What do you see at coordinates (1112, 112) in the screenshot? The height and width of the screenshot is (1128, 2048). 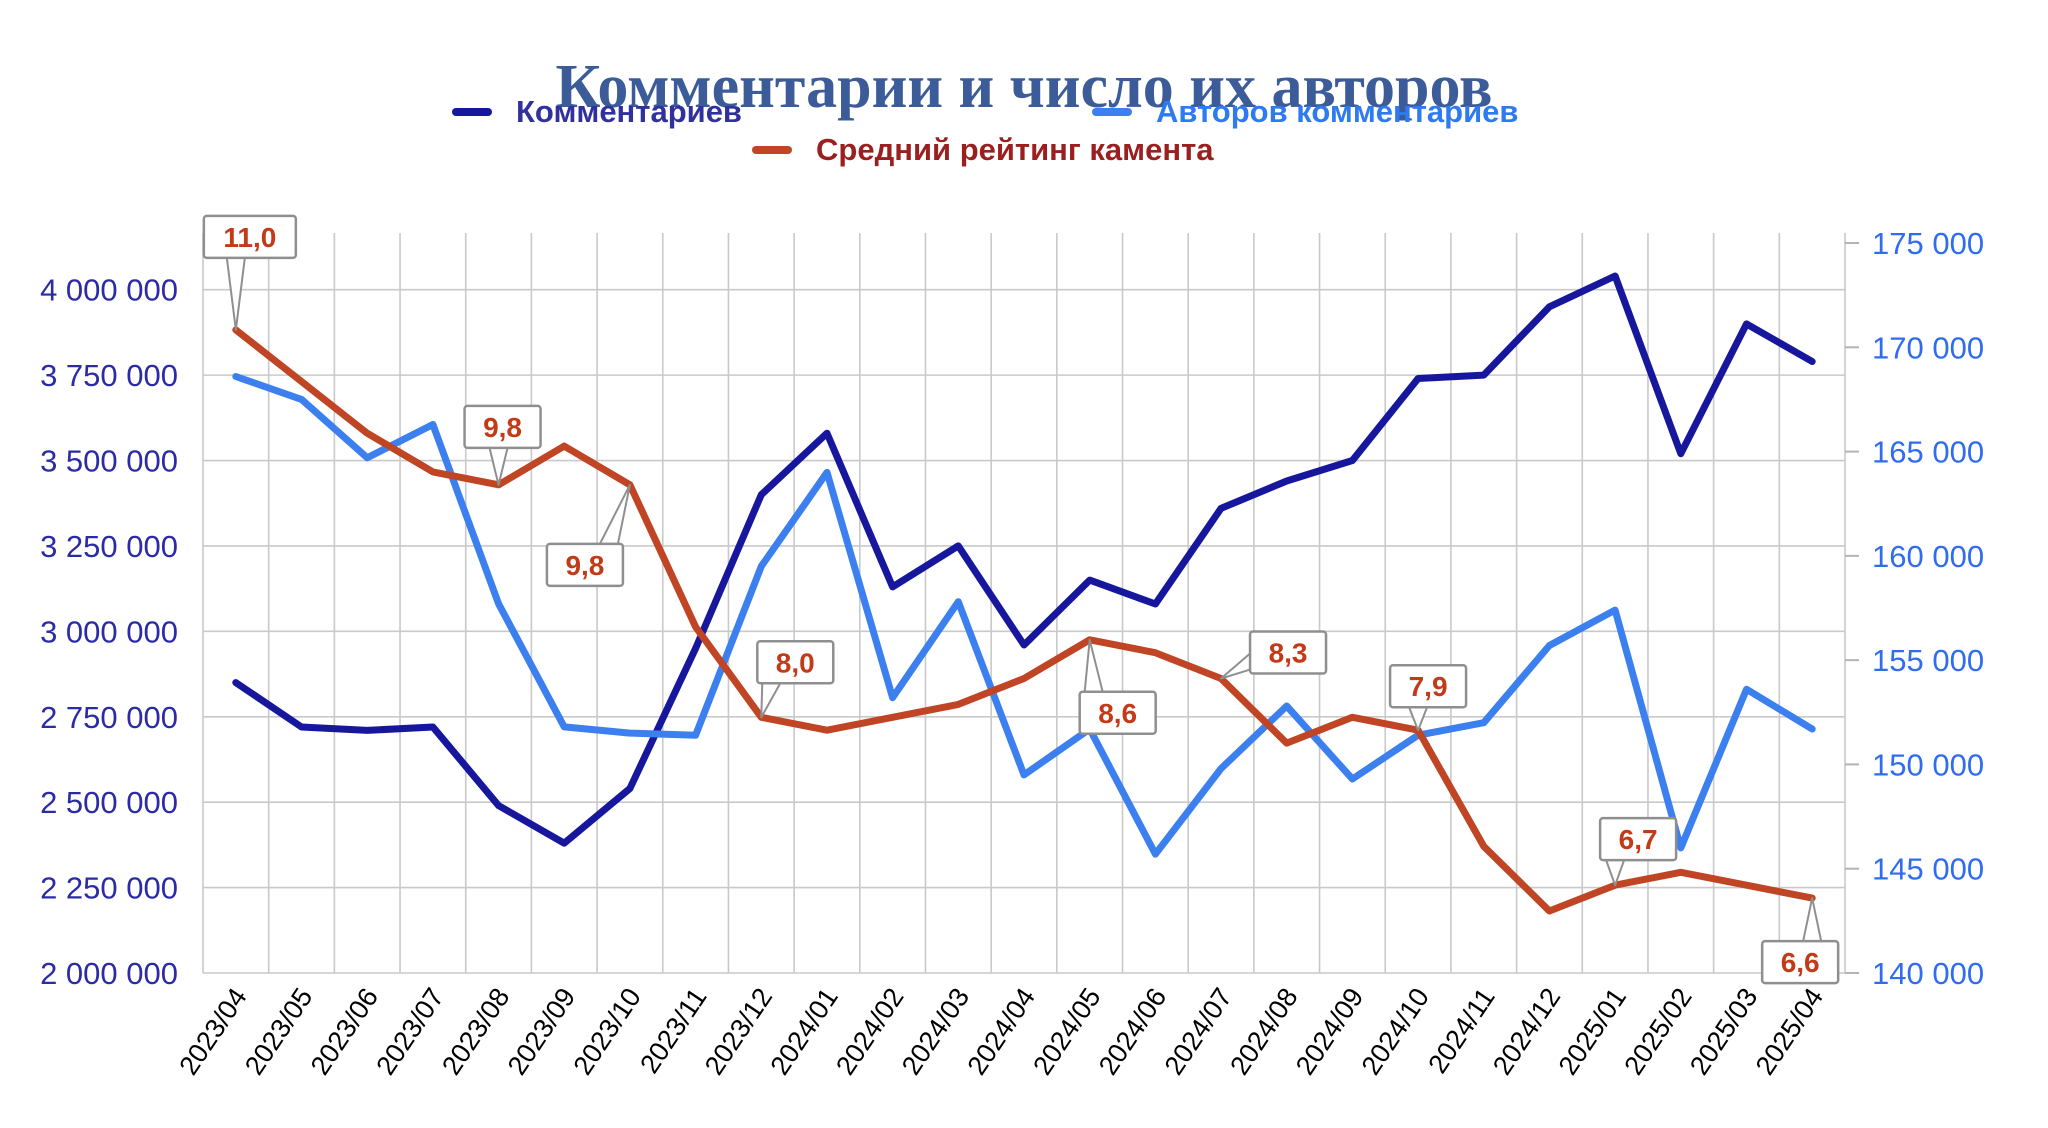 I see `legend-swatch-authors-icon` at bounding box center [1112, 112].